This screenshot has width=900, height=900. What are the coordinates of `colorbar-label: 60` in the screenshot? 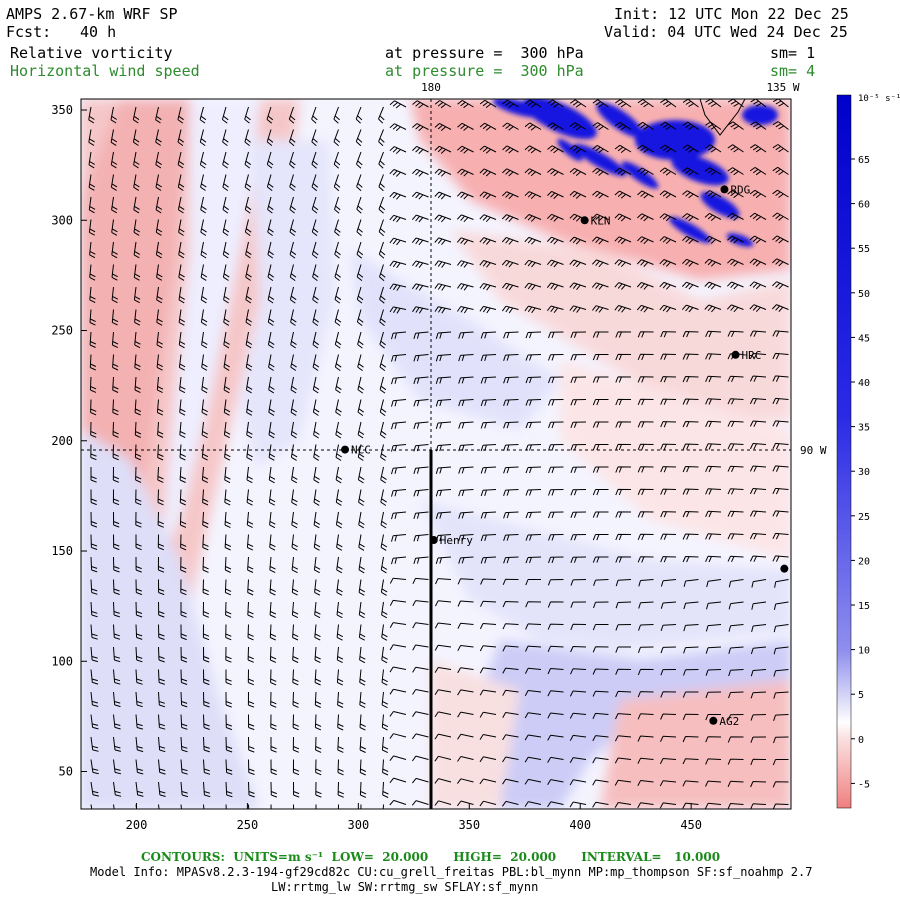 It's located at (864, 205).